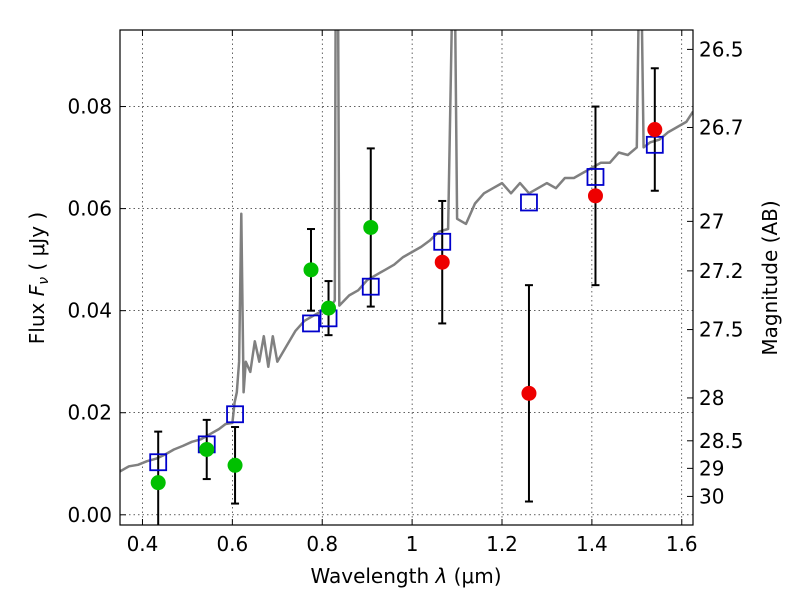 The height and width of the screenshot is (600, 800). Describe the element at coordinates (405, 576) in the screenshot. I see `x-axis-label: Wavelength λ (μm)` at that location.